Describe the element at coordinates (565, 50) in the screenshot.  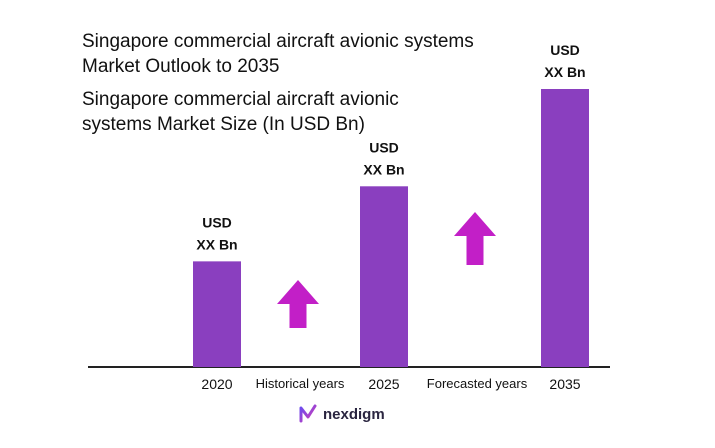
I see `data-label-2035-line-1: USD` at that location.